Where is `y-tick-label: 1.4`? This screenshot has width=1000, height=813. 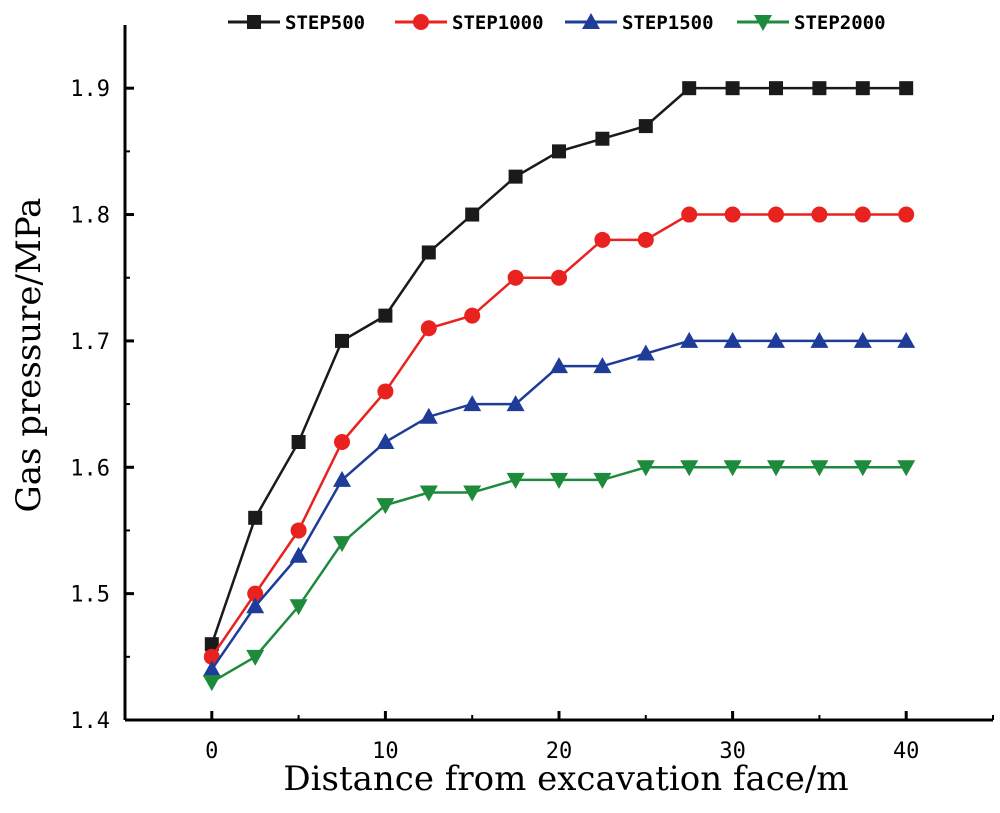 y-tick-label: 1.4 is located at coordinates (90, 721).